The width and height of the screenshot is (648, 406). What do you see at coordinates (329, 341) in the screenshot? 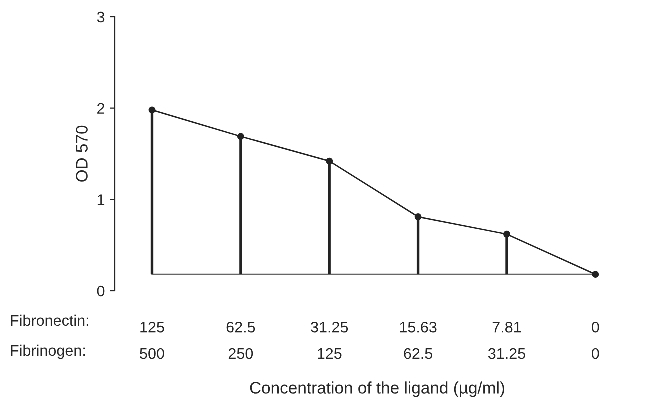
I see `x-tick-label: 31.25 125` at bounding box center [329, 341].